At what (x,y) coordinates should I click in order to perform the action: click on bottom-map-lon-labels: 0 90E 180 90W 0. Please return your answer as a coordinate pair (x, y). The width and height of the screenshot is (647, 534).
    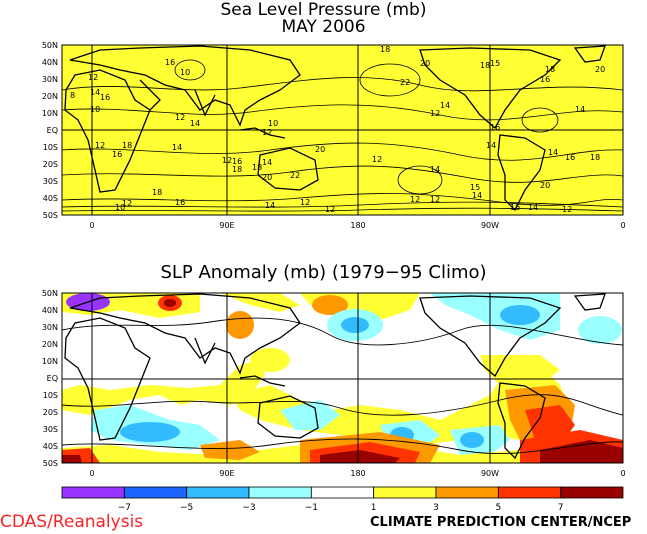
    Looking at the image, I should click on (357, 473).